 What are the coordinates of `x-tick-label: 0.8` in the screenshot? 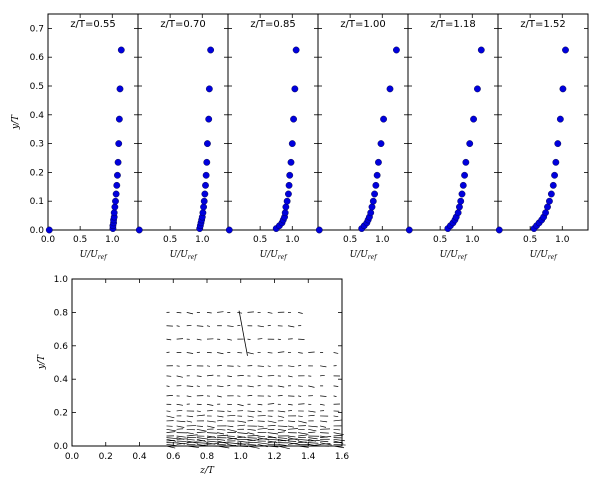 It's located at (207, 457).